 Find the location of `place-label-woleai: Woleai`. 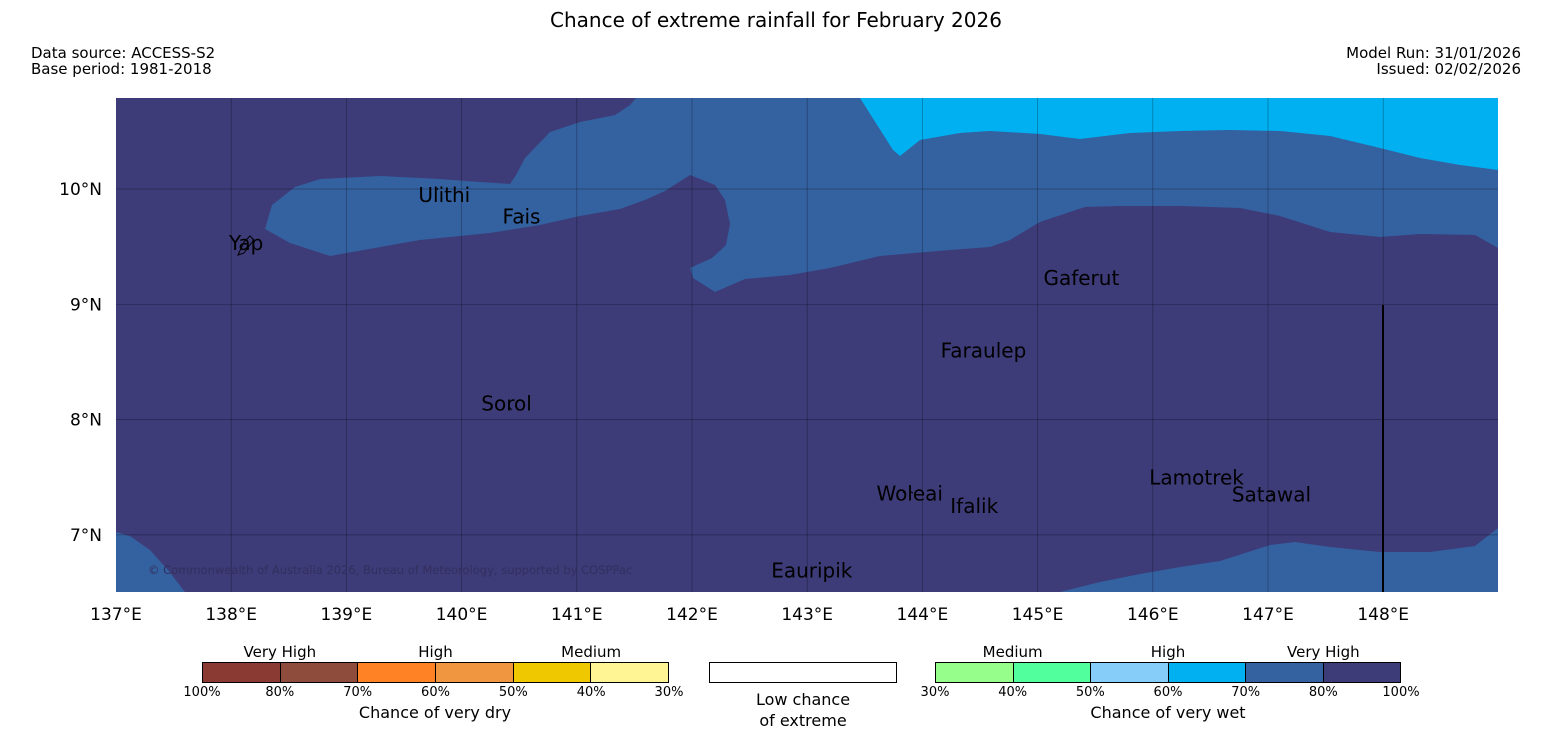

place-label-woleai: Woleai is located at coordinates (909, 493).